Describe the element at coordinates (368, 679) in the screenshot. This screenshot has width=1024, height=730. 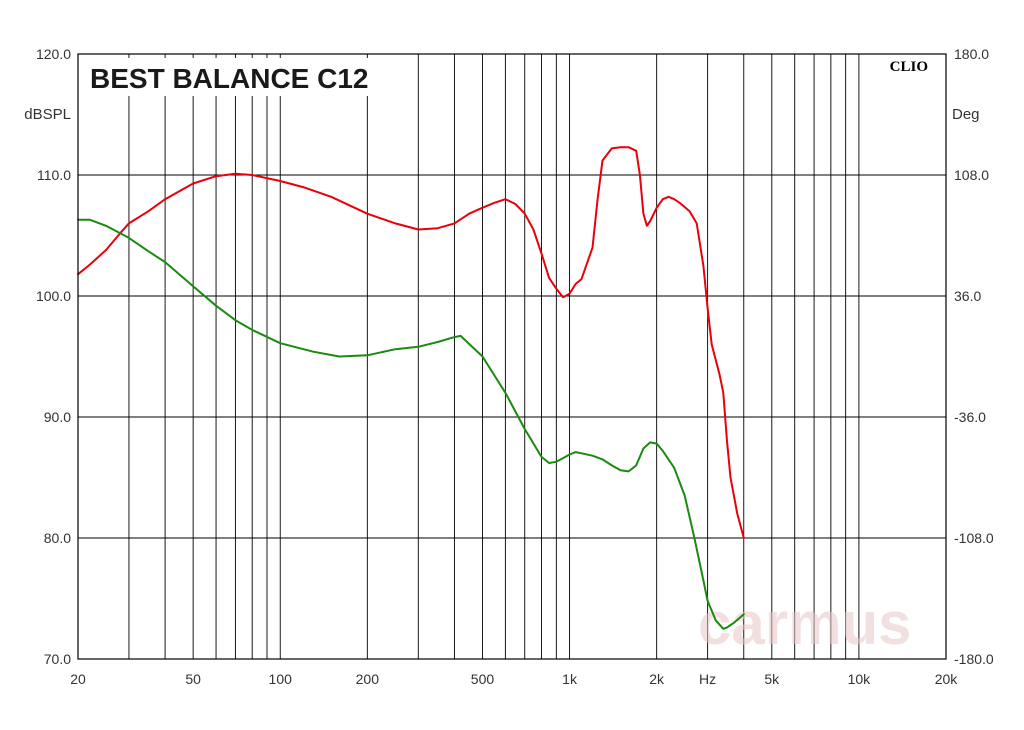
I see `x-tick-label: 200` at that location.